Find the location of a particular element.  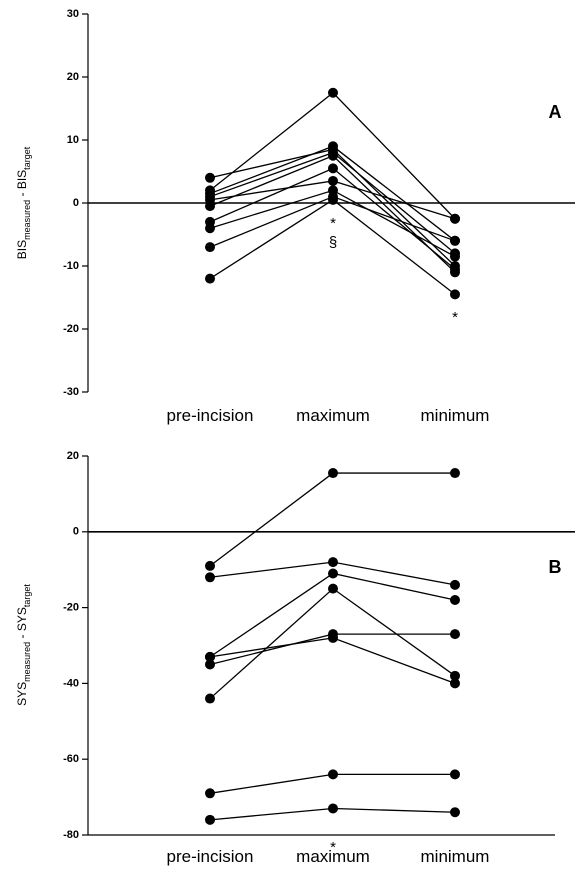

panel-label: B is located at coordinates (555, 567).